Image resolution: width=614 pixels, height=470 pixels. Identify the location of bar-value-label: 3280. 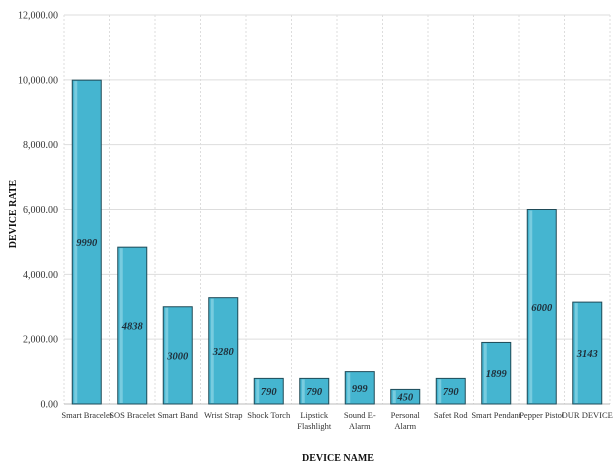
(223, 352).